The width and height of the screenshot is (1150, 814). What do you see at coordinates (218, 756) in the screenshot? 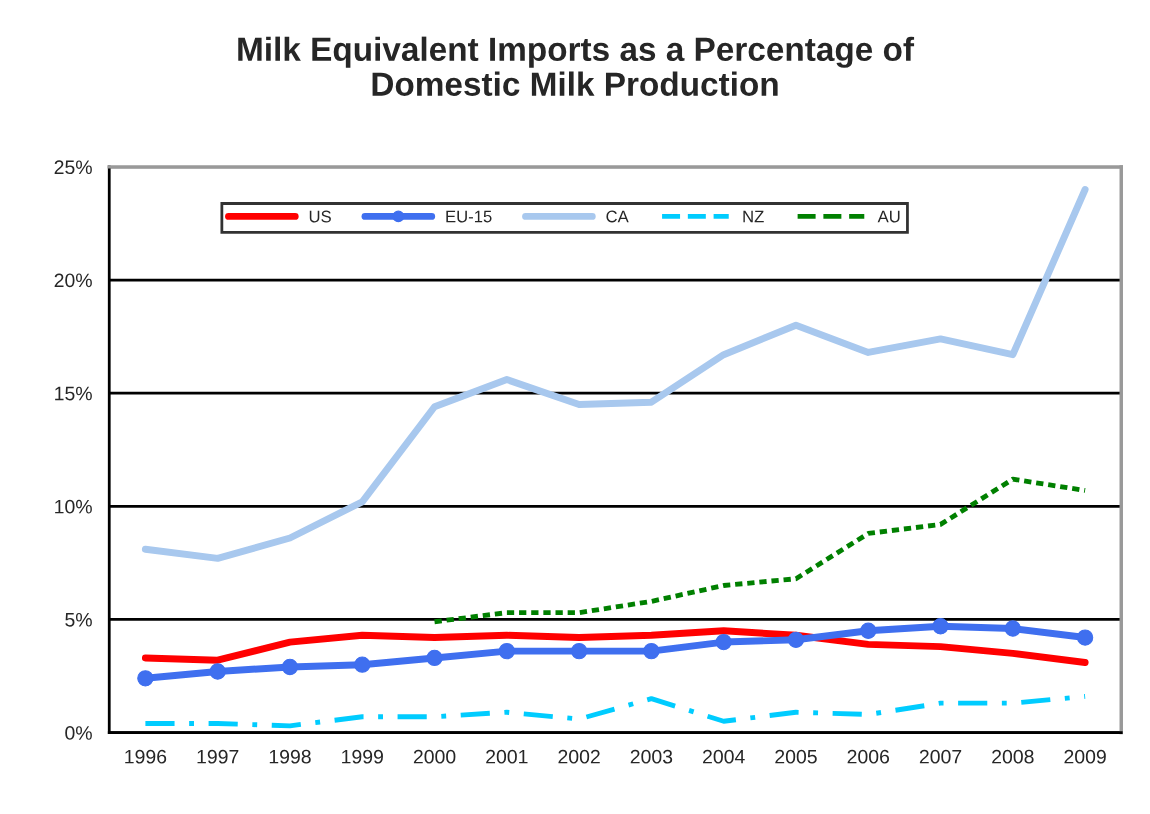
I see `x-tick-label: 1997` at bounding box center [218, 756].